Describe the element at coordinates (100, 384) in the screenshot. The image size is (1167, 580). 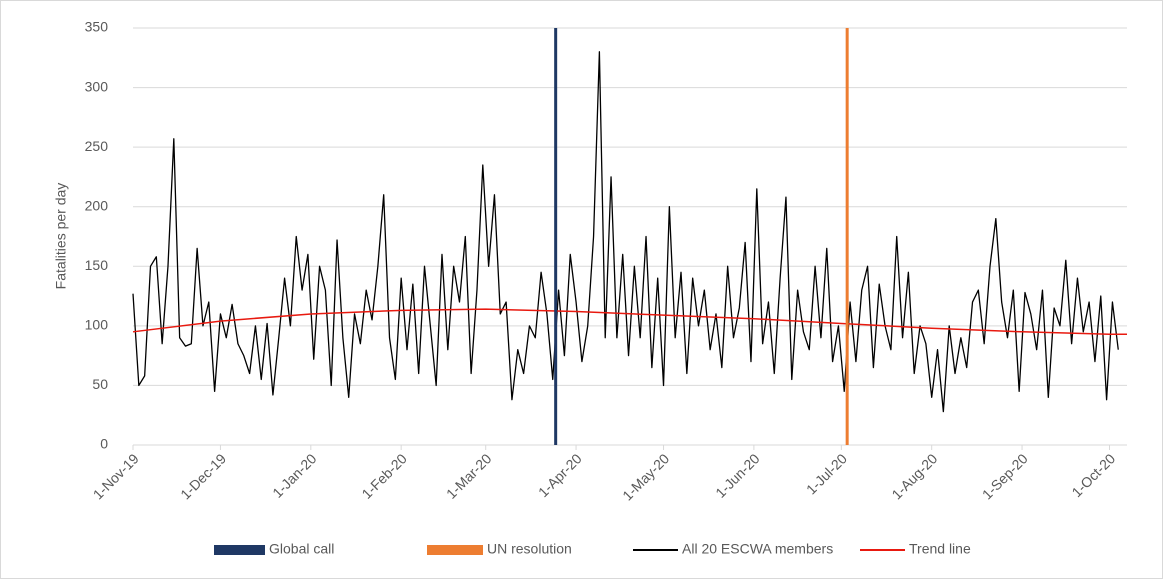
I see `y-tick-label: 50` at that location.